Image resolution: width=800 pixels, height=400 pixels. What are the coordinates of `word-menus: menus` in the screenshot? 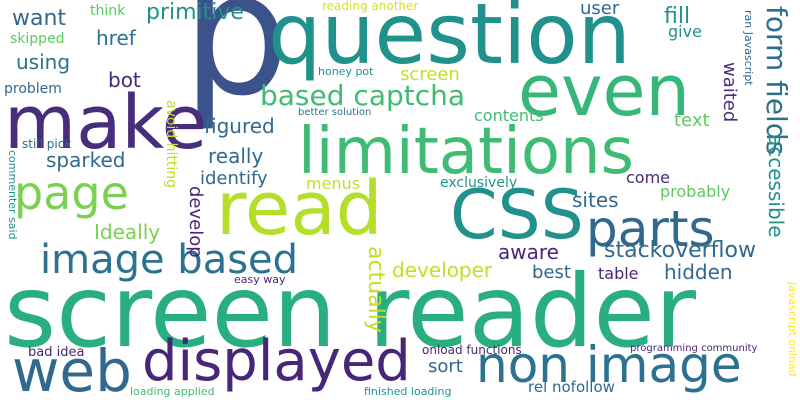 It's located at (333, 183).